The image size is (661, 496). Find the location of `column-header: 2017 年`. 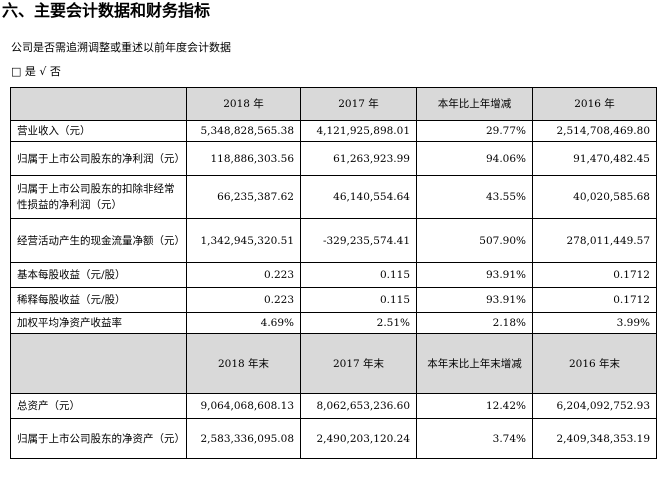

column-header: 2017 年 is located at coordinates (358, 104).